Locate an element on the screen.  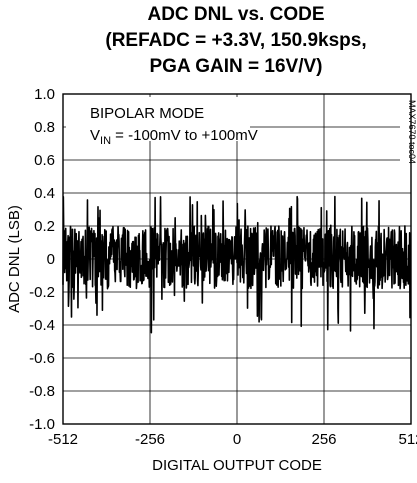
figure-code-bg is located at coordinates (405, 141).